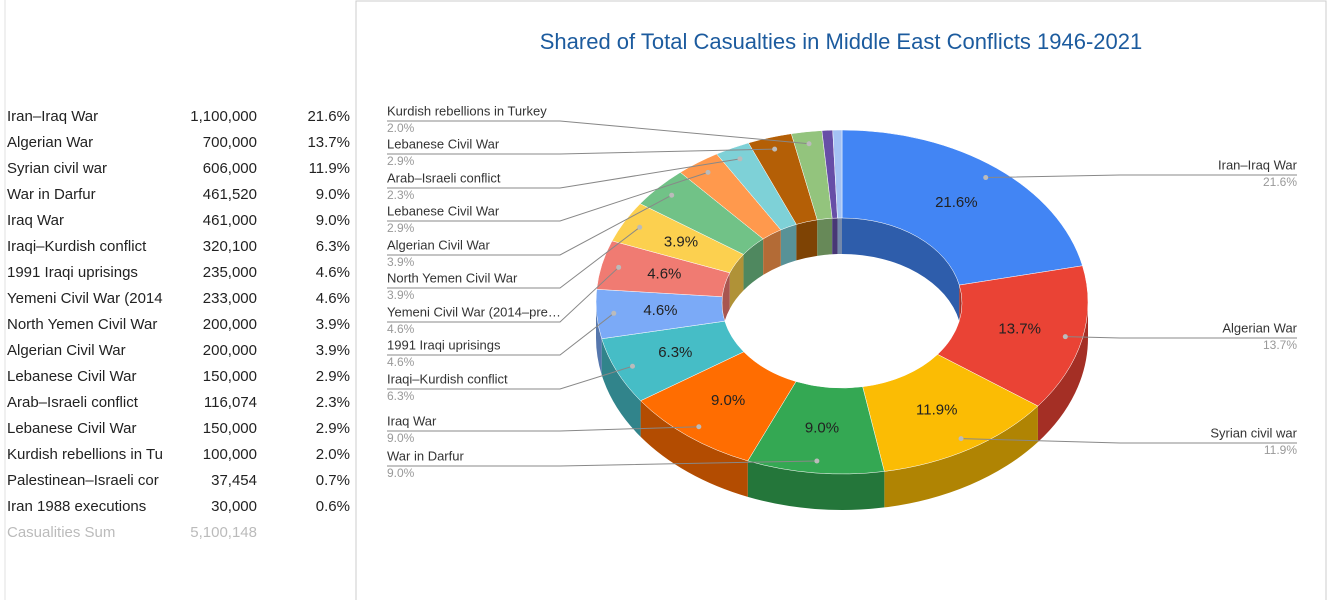 The height and width of the screenshot is (600, 1331). Describe the element at coordinates (401, 228) in the screenshot. I see `callout-value: 2.9%` at that location.